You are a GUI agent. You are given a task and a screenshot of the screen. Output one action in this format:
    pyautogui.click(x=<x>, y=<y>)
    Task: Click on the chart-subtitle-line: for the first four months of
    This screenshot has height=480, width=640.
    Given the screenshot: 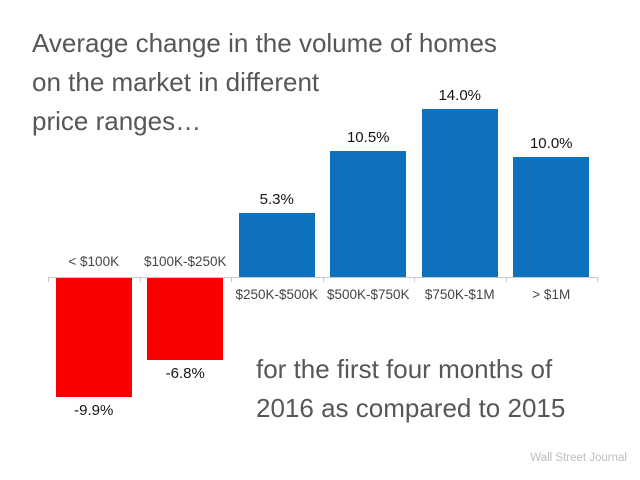 What is the action you would take?
    pyautogui.click(x=404, y=369)
    